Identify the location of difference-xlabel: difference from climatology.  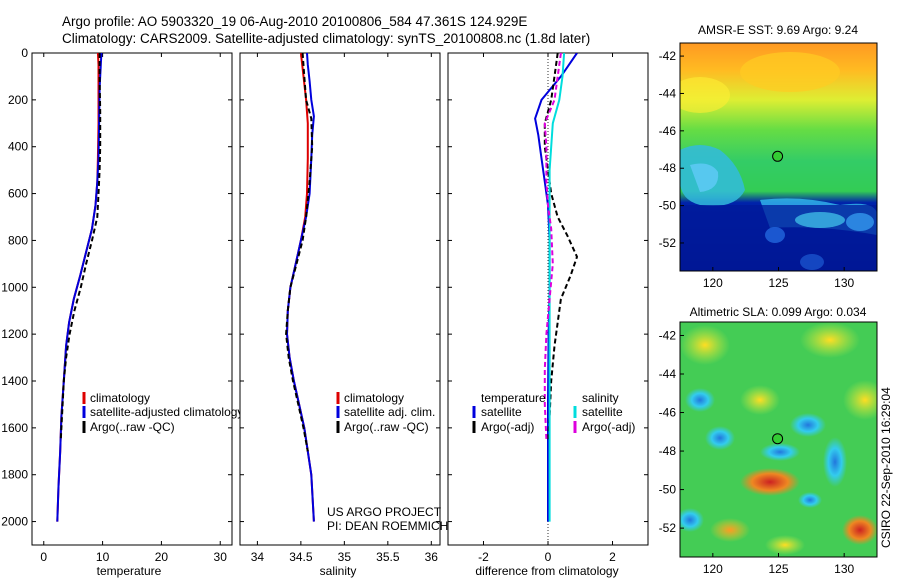
(546, 571).